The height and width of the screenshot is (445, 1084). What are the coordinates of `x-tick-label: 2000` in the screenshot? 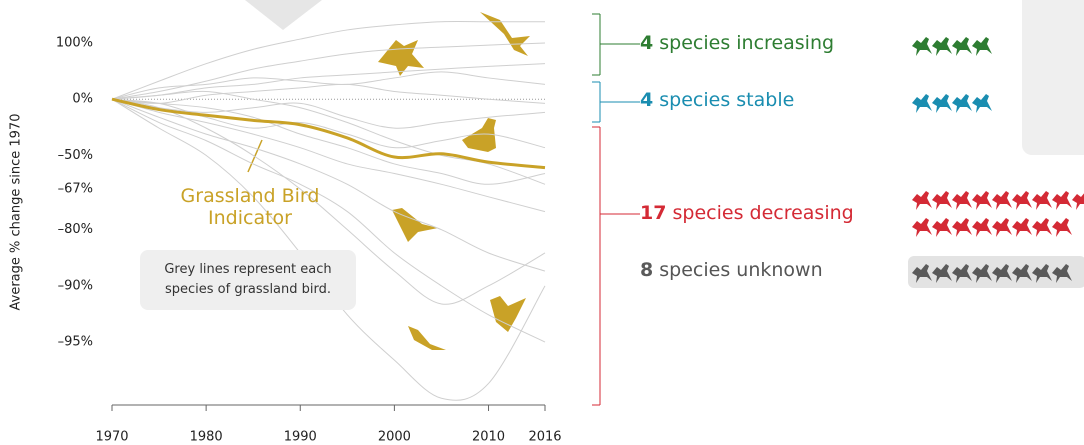 It's located at (394, 437).